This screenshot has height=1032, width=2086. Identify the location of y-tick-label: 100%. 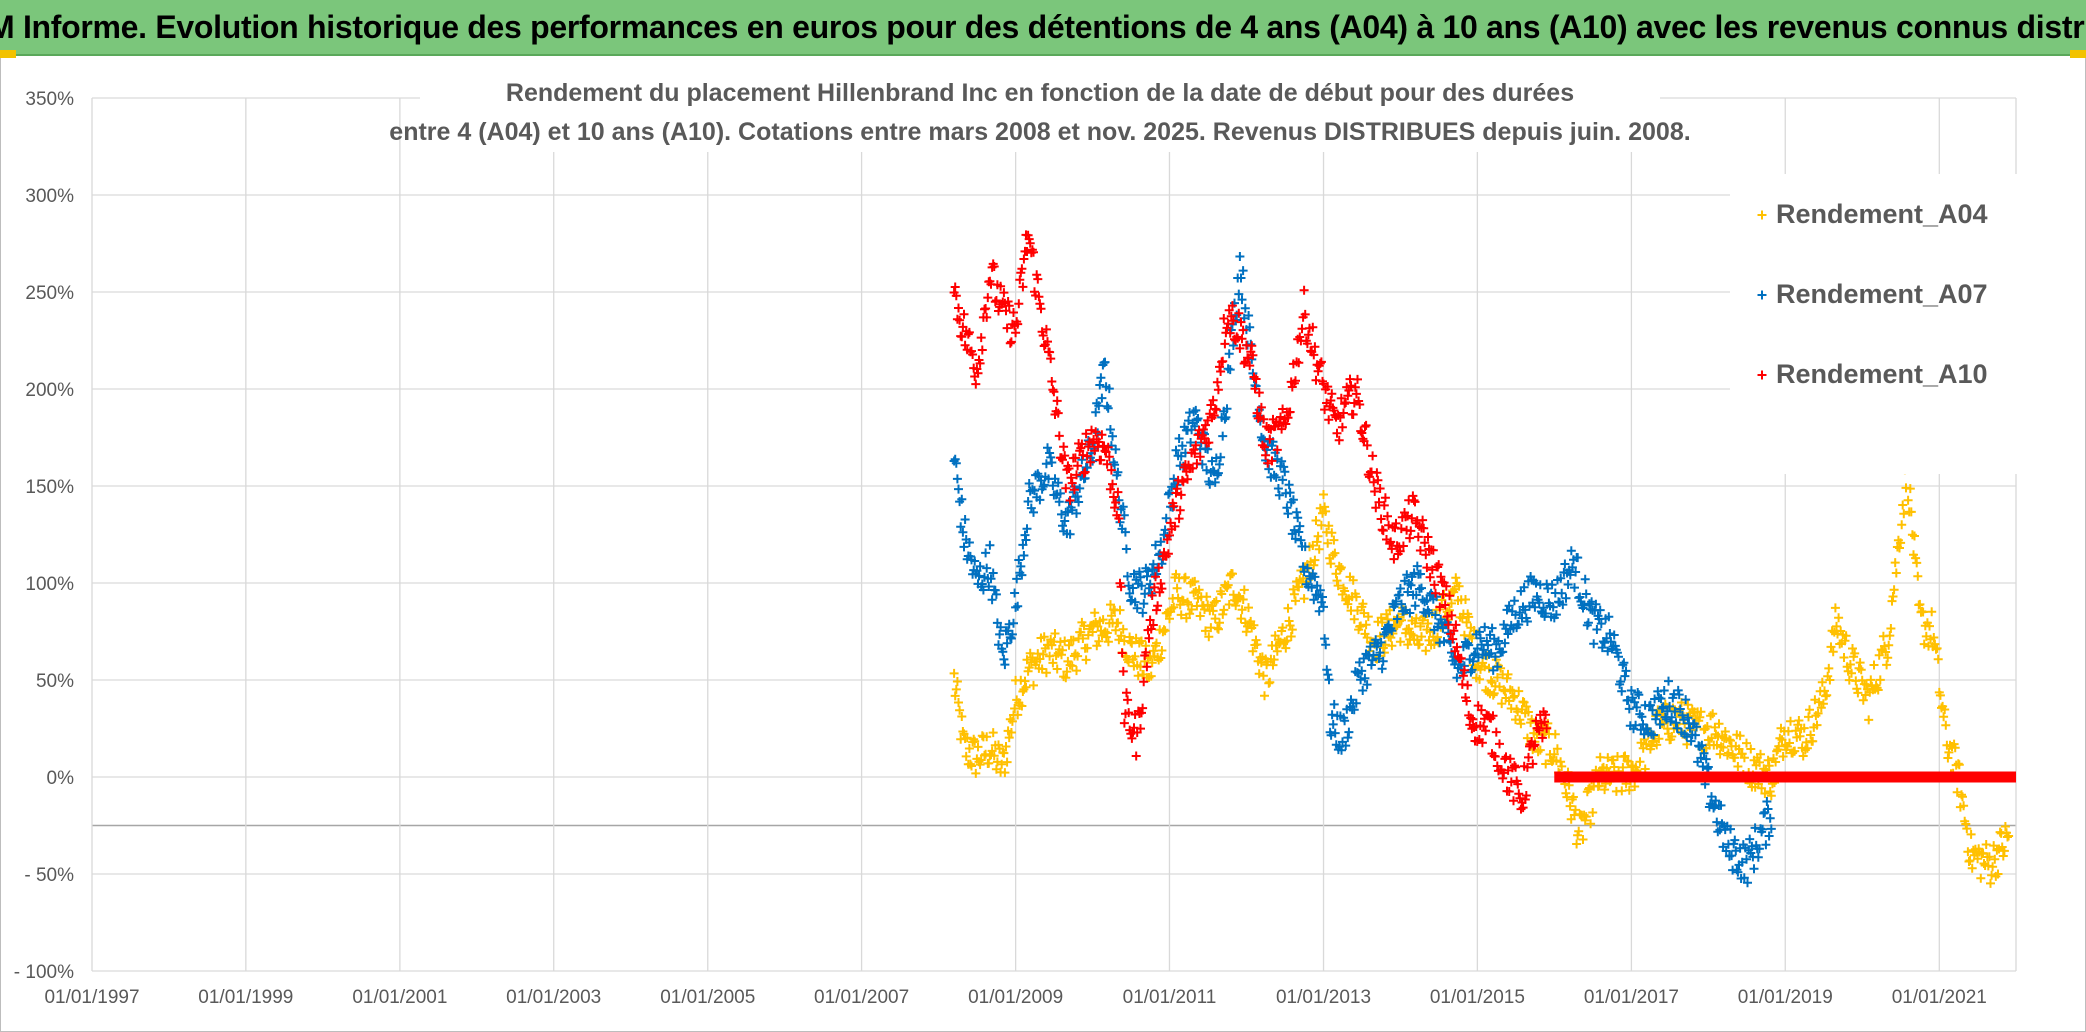
(49, 584).